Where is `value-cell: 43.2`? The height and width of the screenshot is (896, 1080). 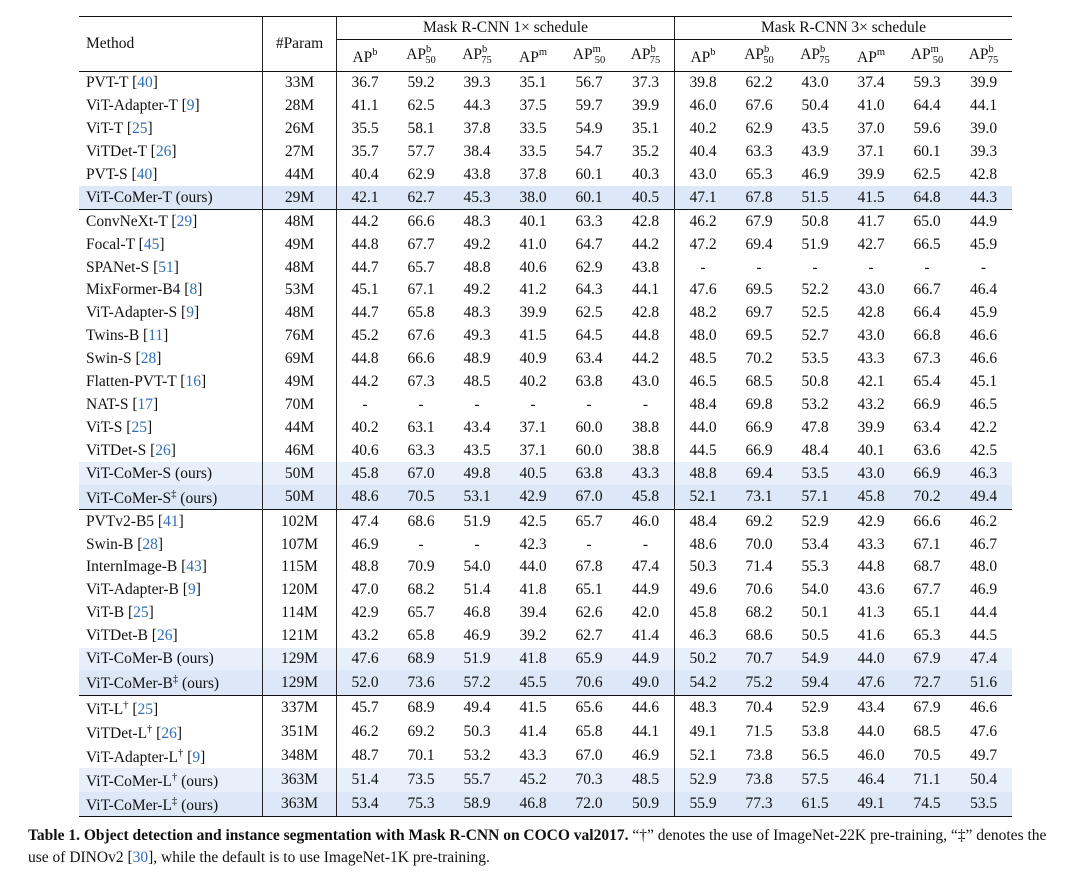 value-cell: 43.2 is located at coordinates (871, 404).